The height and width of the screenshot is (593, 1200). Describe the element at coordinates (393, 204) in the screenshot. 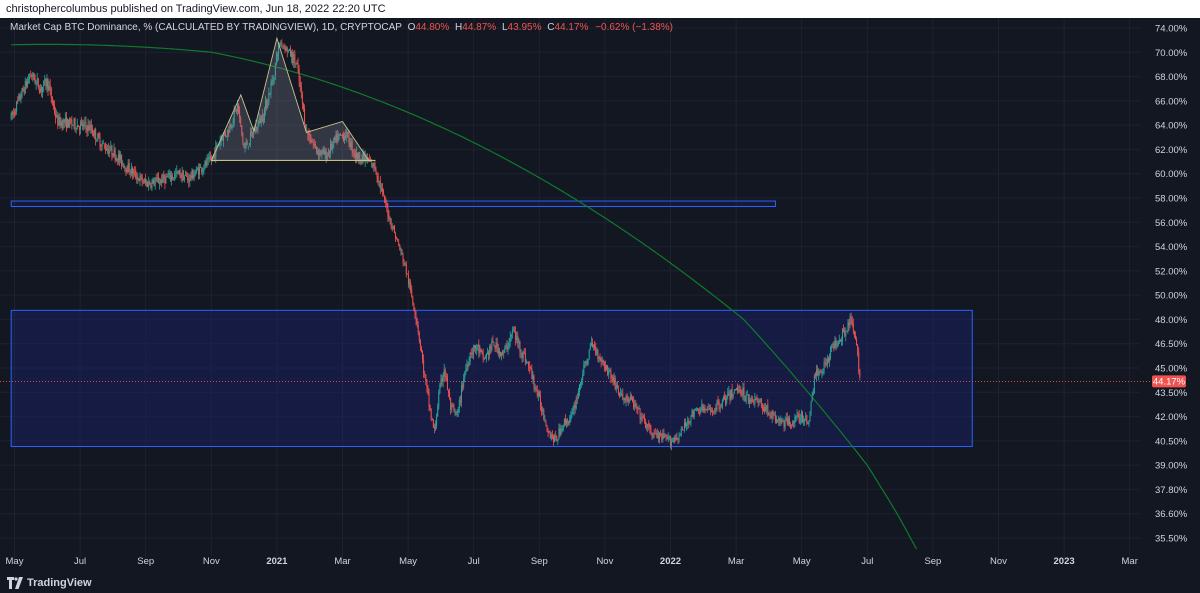

I see `support-resistance-zone` at that location.